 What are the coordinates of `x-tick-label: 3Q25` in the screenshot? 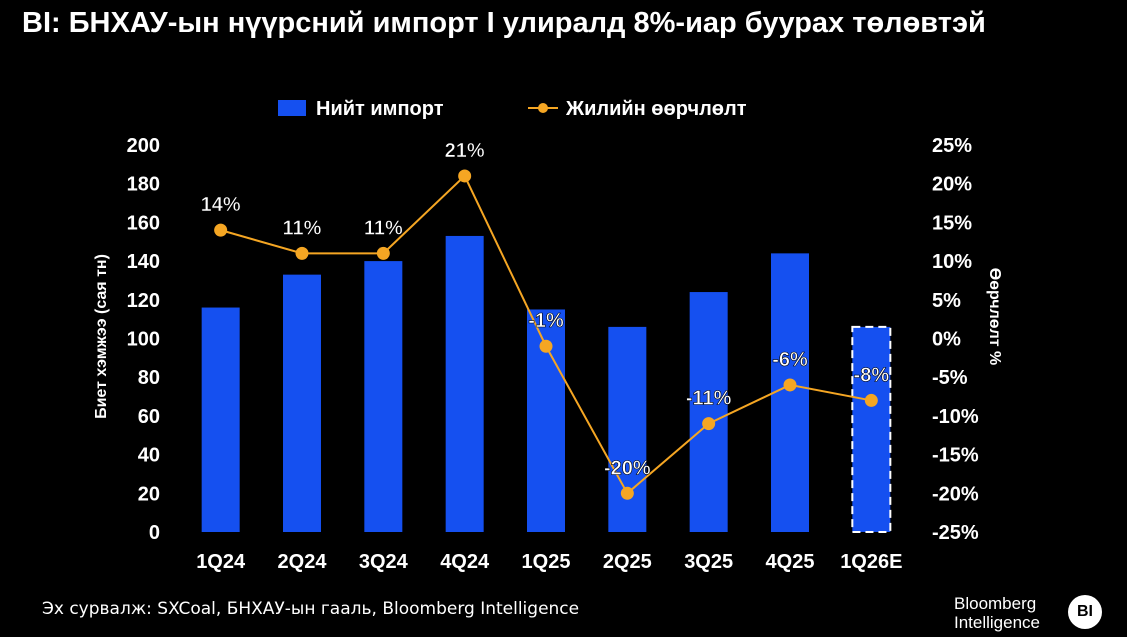 It's located at (708, 562).